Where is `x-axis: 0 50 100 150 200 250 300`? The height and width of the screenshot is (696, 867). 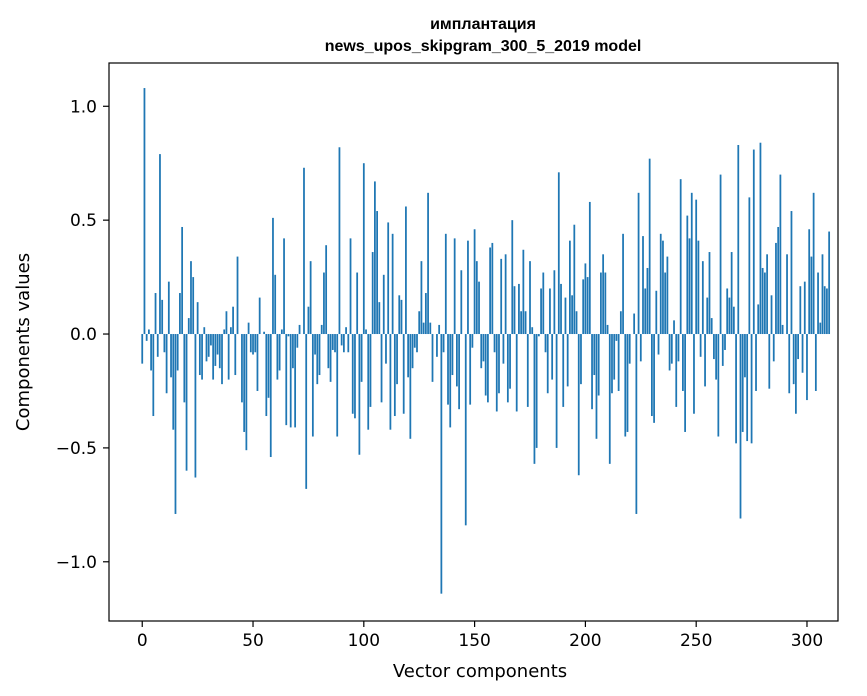 x-axis: 0 50 100 150 200 250 300 is located at coordinates (480, 636).